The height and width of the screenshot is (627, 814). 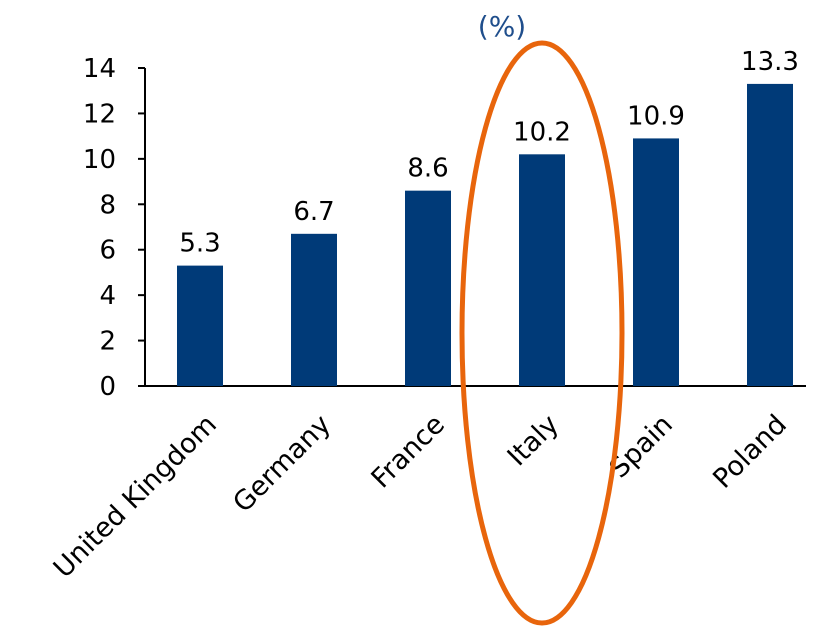 What do you see at coordinates (99, 114) in the screenshot?
I see `y-tick-label: 12` at bounding box center [99, 114].